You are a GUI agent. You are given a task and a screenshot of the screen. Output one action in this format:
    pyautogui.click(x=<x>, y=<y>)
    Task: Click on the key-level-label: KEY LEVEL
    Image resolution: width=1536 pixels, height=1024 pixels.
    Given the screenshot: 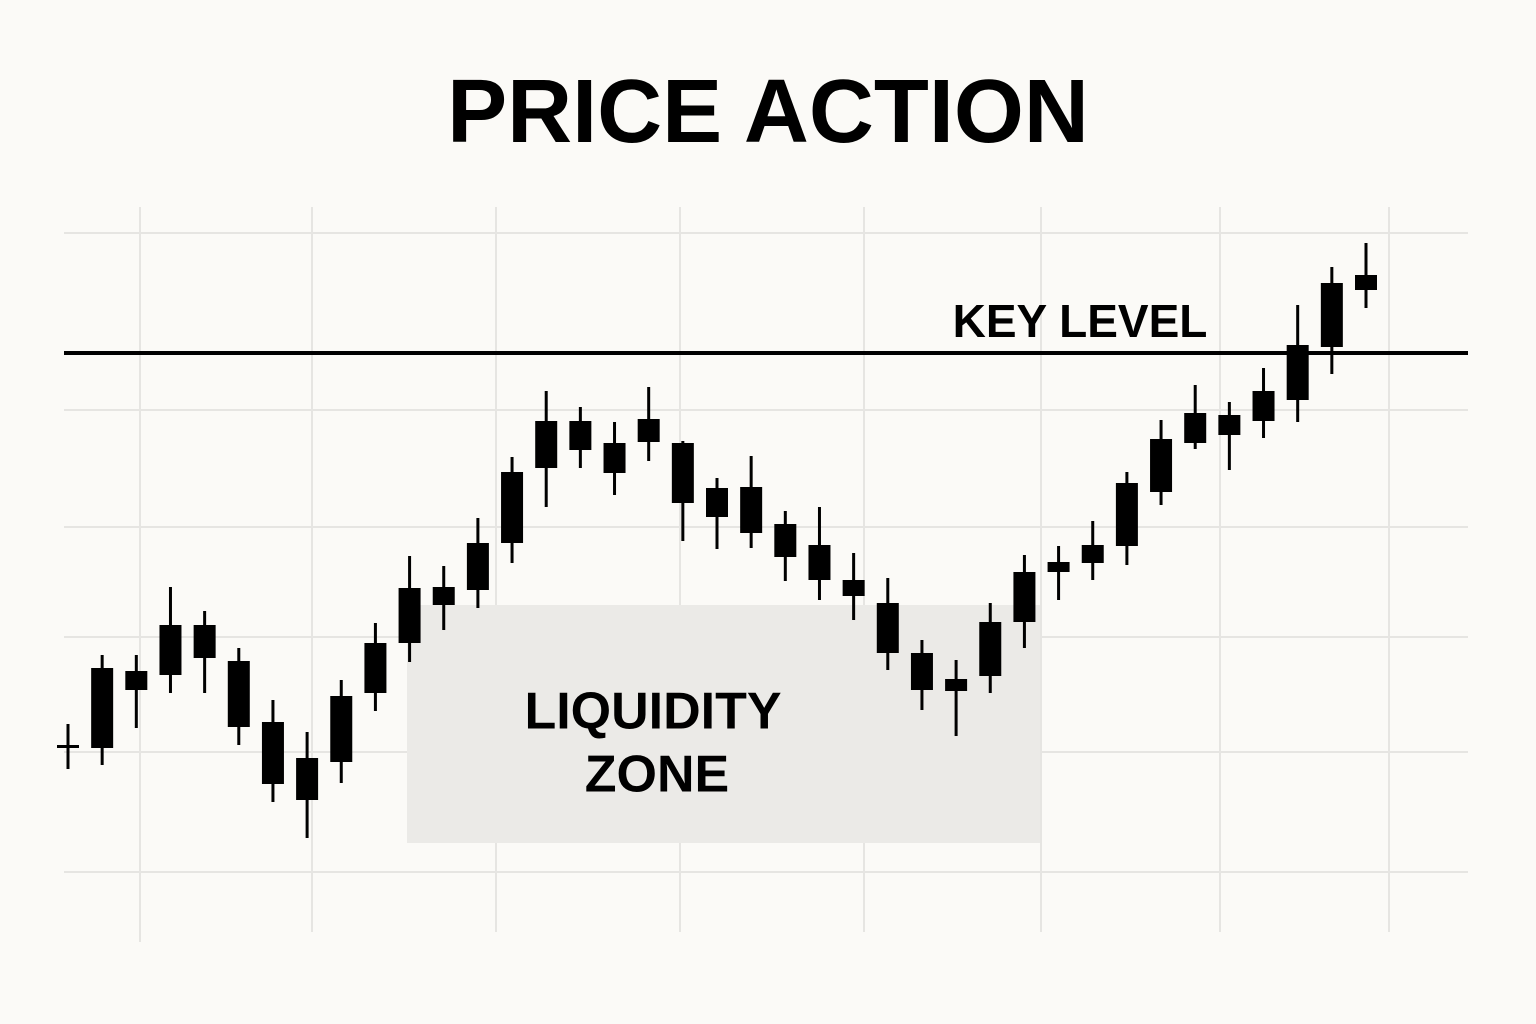 What is the action you would take?
    pyautogui.click(x=1080, y=321)
    